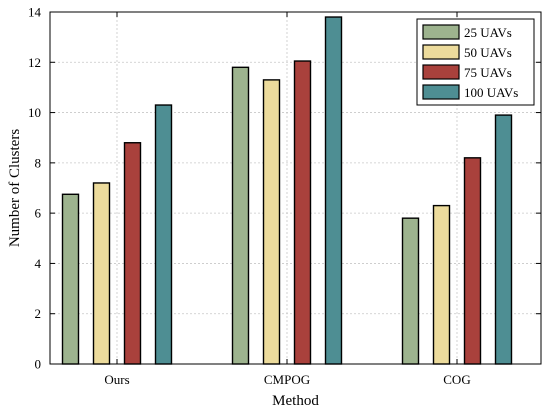 The width and height of the screenshot is (550, 413). Describe the element at coordinates (34, 62) in the screenshot. I see `y-tick-label: 12` at that location.